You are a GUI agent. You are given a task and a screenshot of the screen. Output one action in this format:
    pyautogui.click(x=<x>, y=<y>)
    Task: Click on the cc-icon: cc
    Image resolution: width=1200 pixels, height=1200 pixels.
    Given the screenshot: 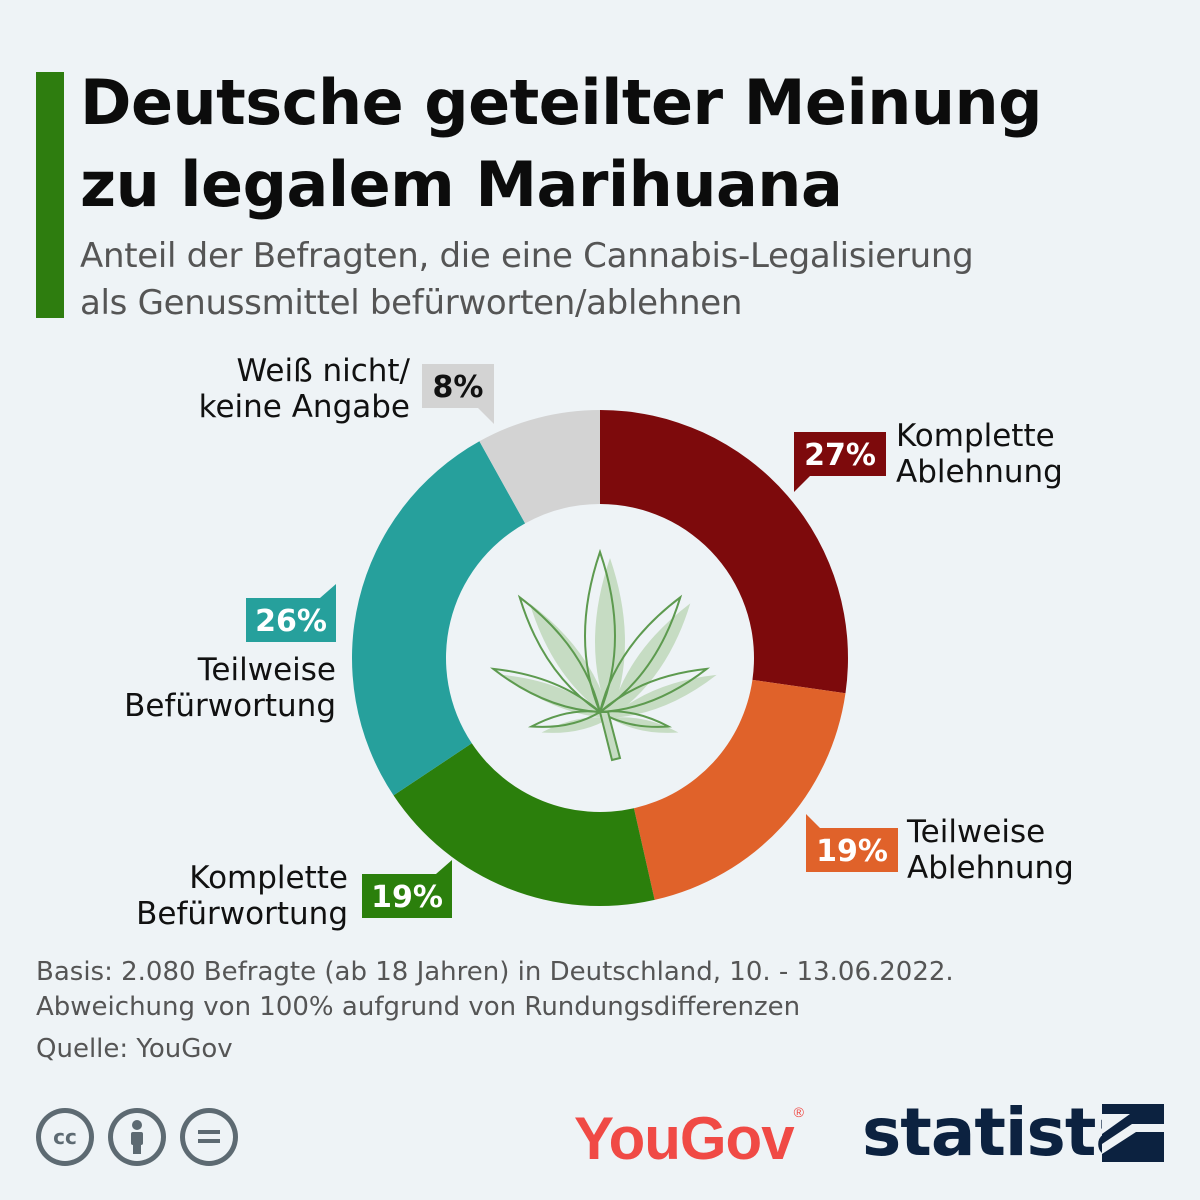 What is the action you would take?
    pyautogui.click(x=65, y=1137)
    